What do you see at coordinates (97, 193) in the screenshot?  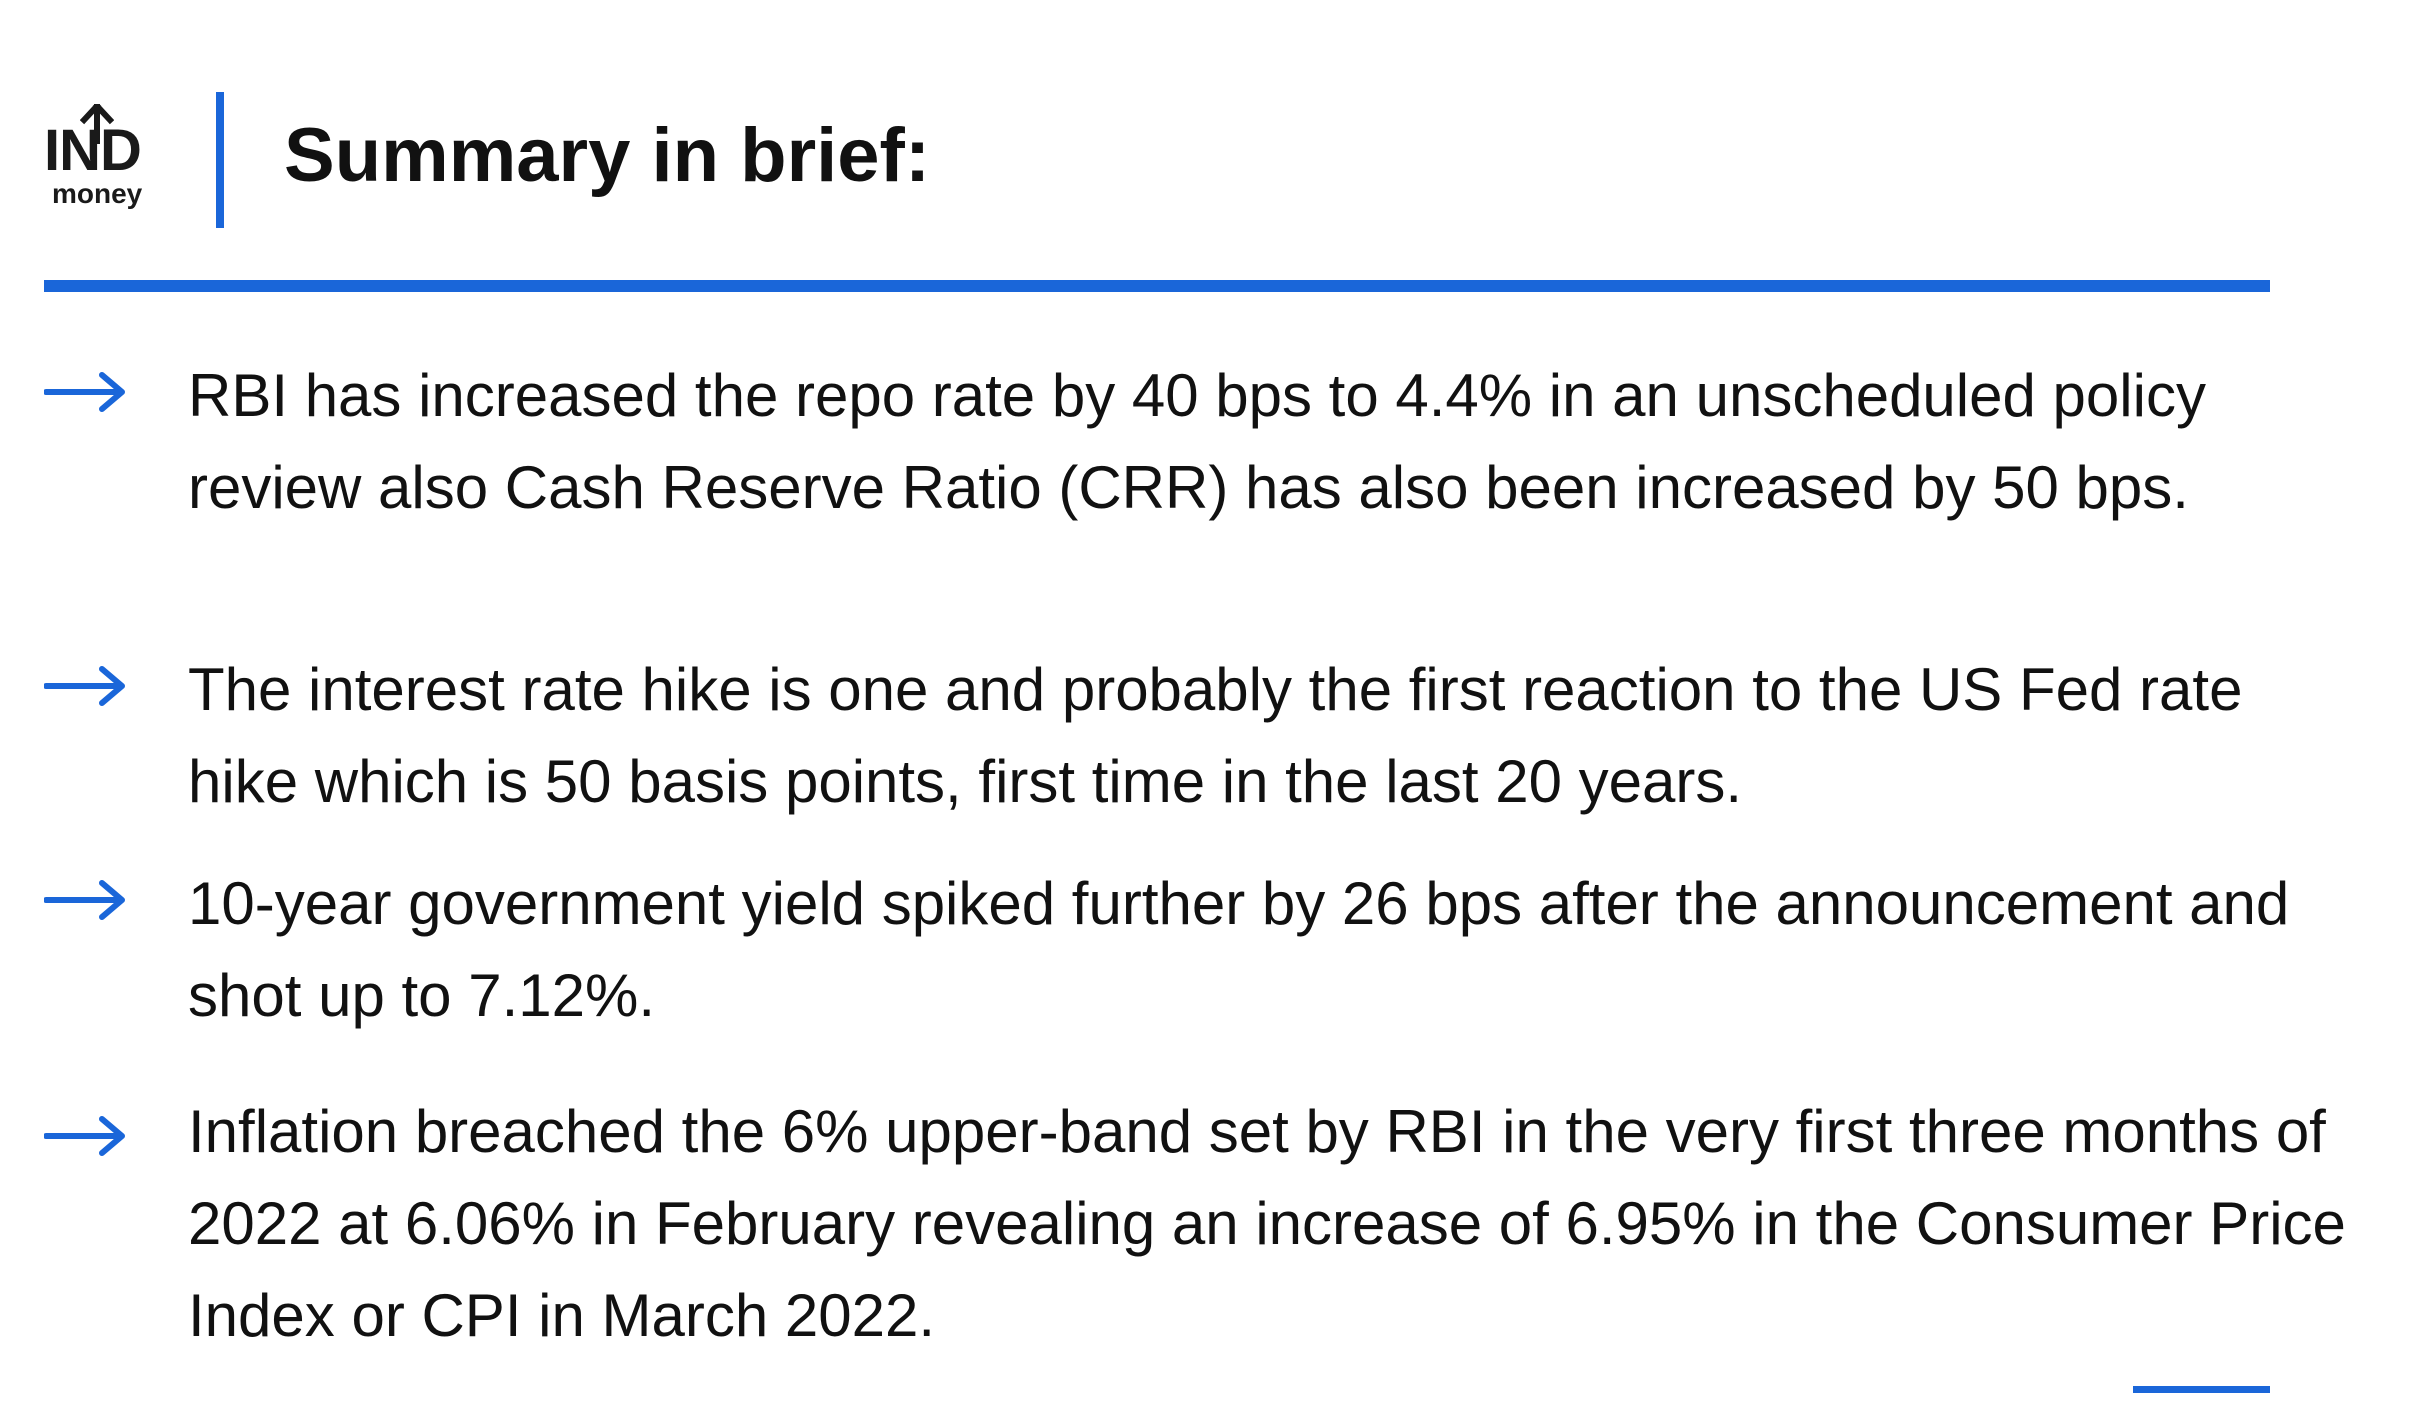 I see `logo-subtext: money` at bounding box center [97, 193].